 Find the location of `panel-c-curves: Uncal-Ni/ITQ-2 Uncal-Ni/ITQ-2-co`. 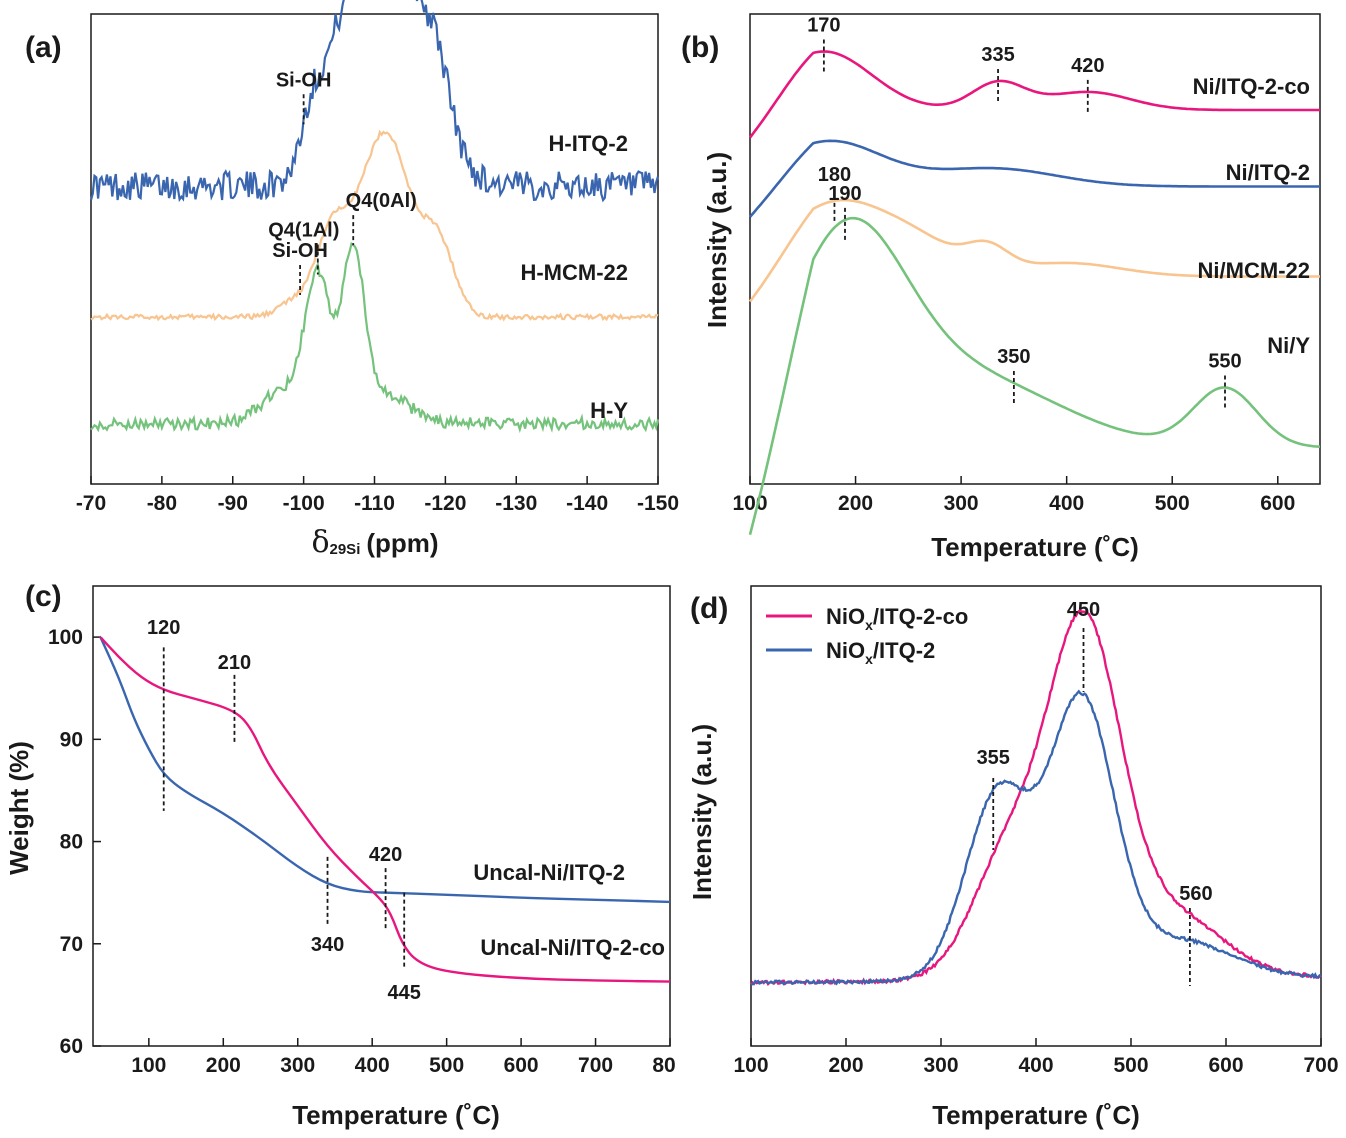

panel-c-curves: Uncal-Ni/ITQ-2 Uncal-Ni/ITQ-2-co is located at coordinates (385, 809).